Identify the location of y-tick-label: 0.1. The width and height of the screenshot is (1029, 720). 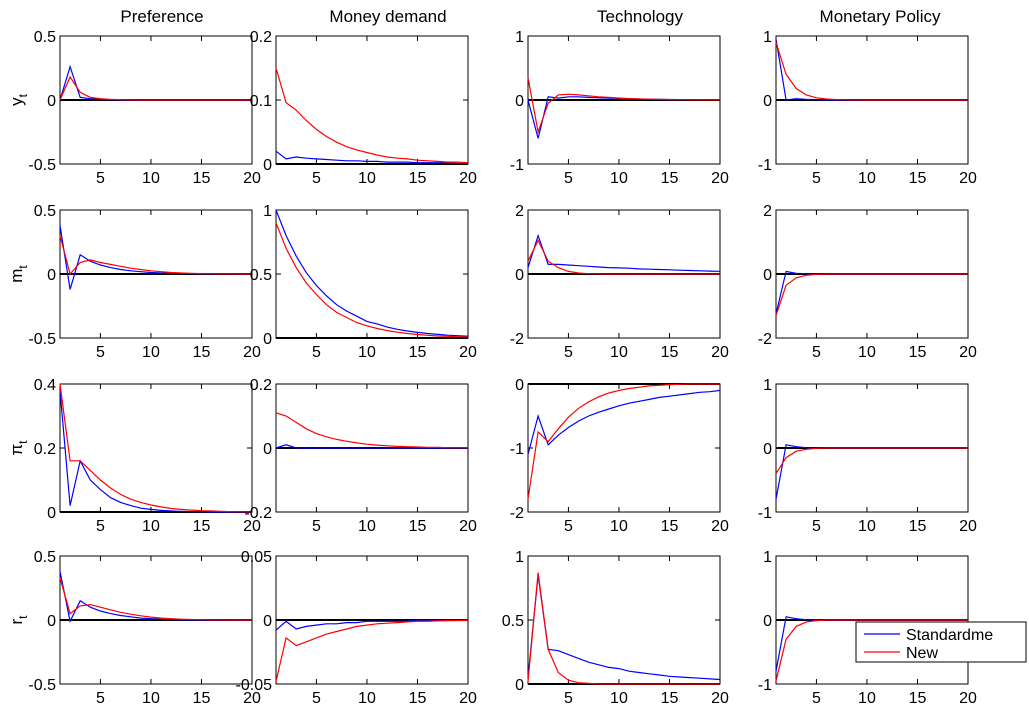
(261, 101).